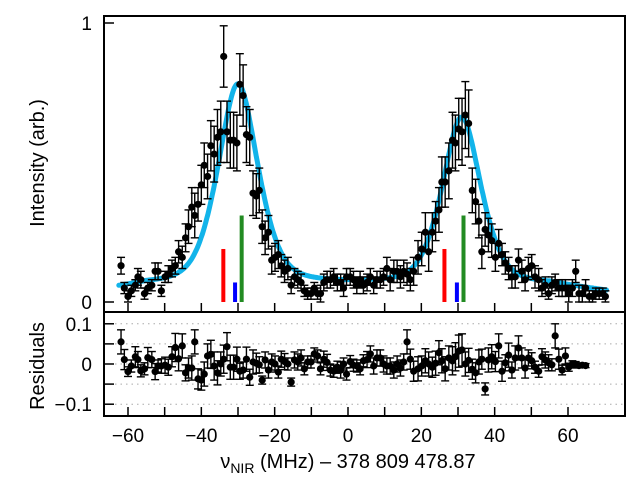 The image size is (641, 481). What do you see at coordinates (364, 462) in the screenshot?
I see `x-axis-label-rest: (MHz) – 378 809 478.87` at bounding box center [364, 462].